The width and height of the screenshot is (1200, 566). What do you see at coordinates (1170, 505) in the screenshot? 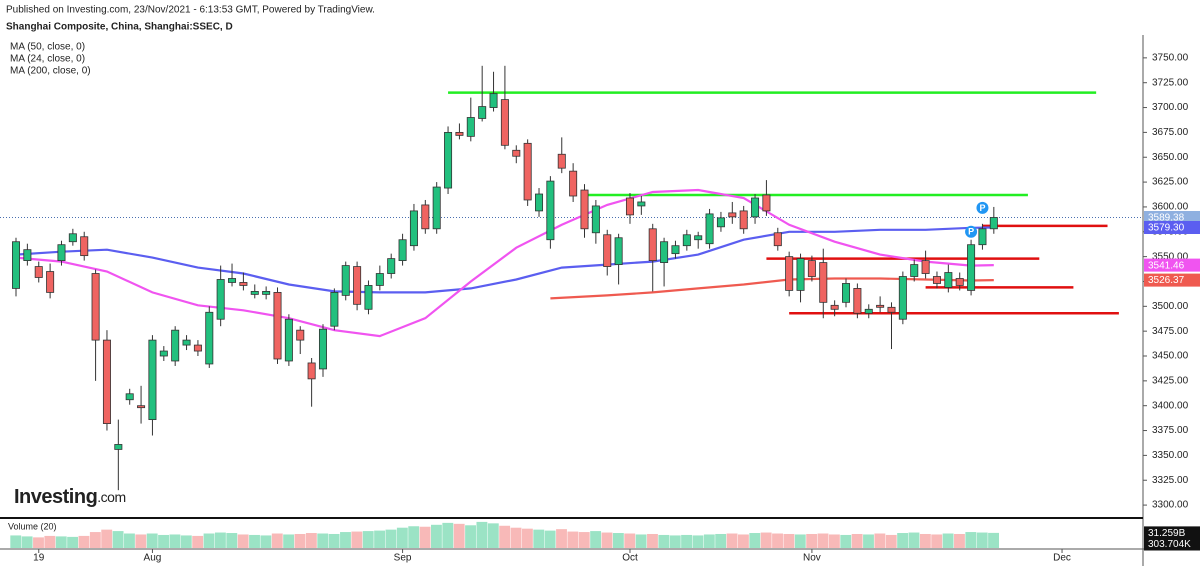
I see `y-tick-label: 3300.00` at bounding box center [1170, 505].